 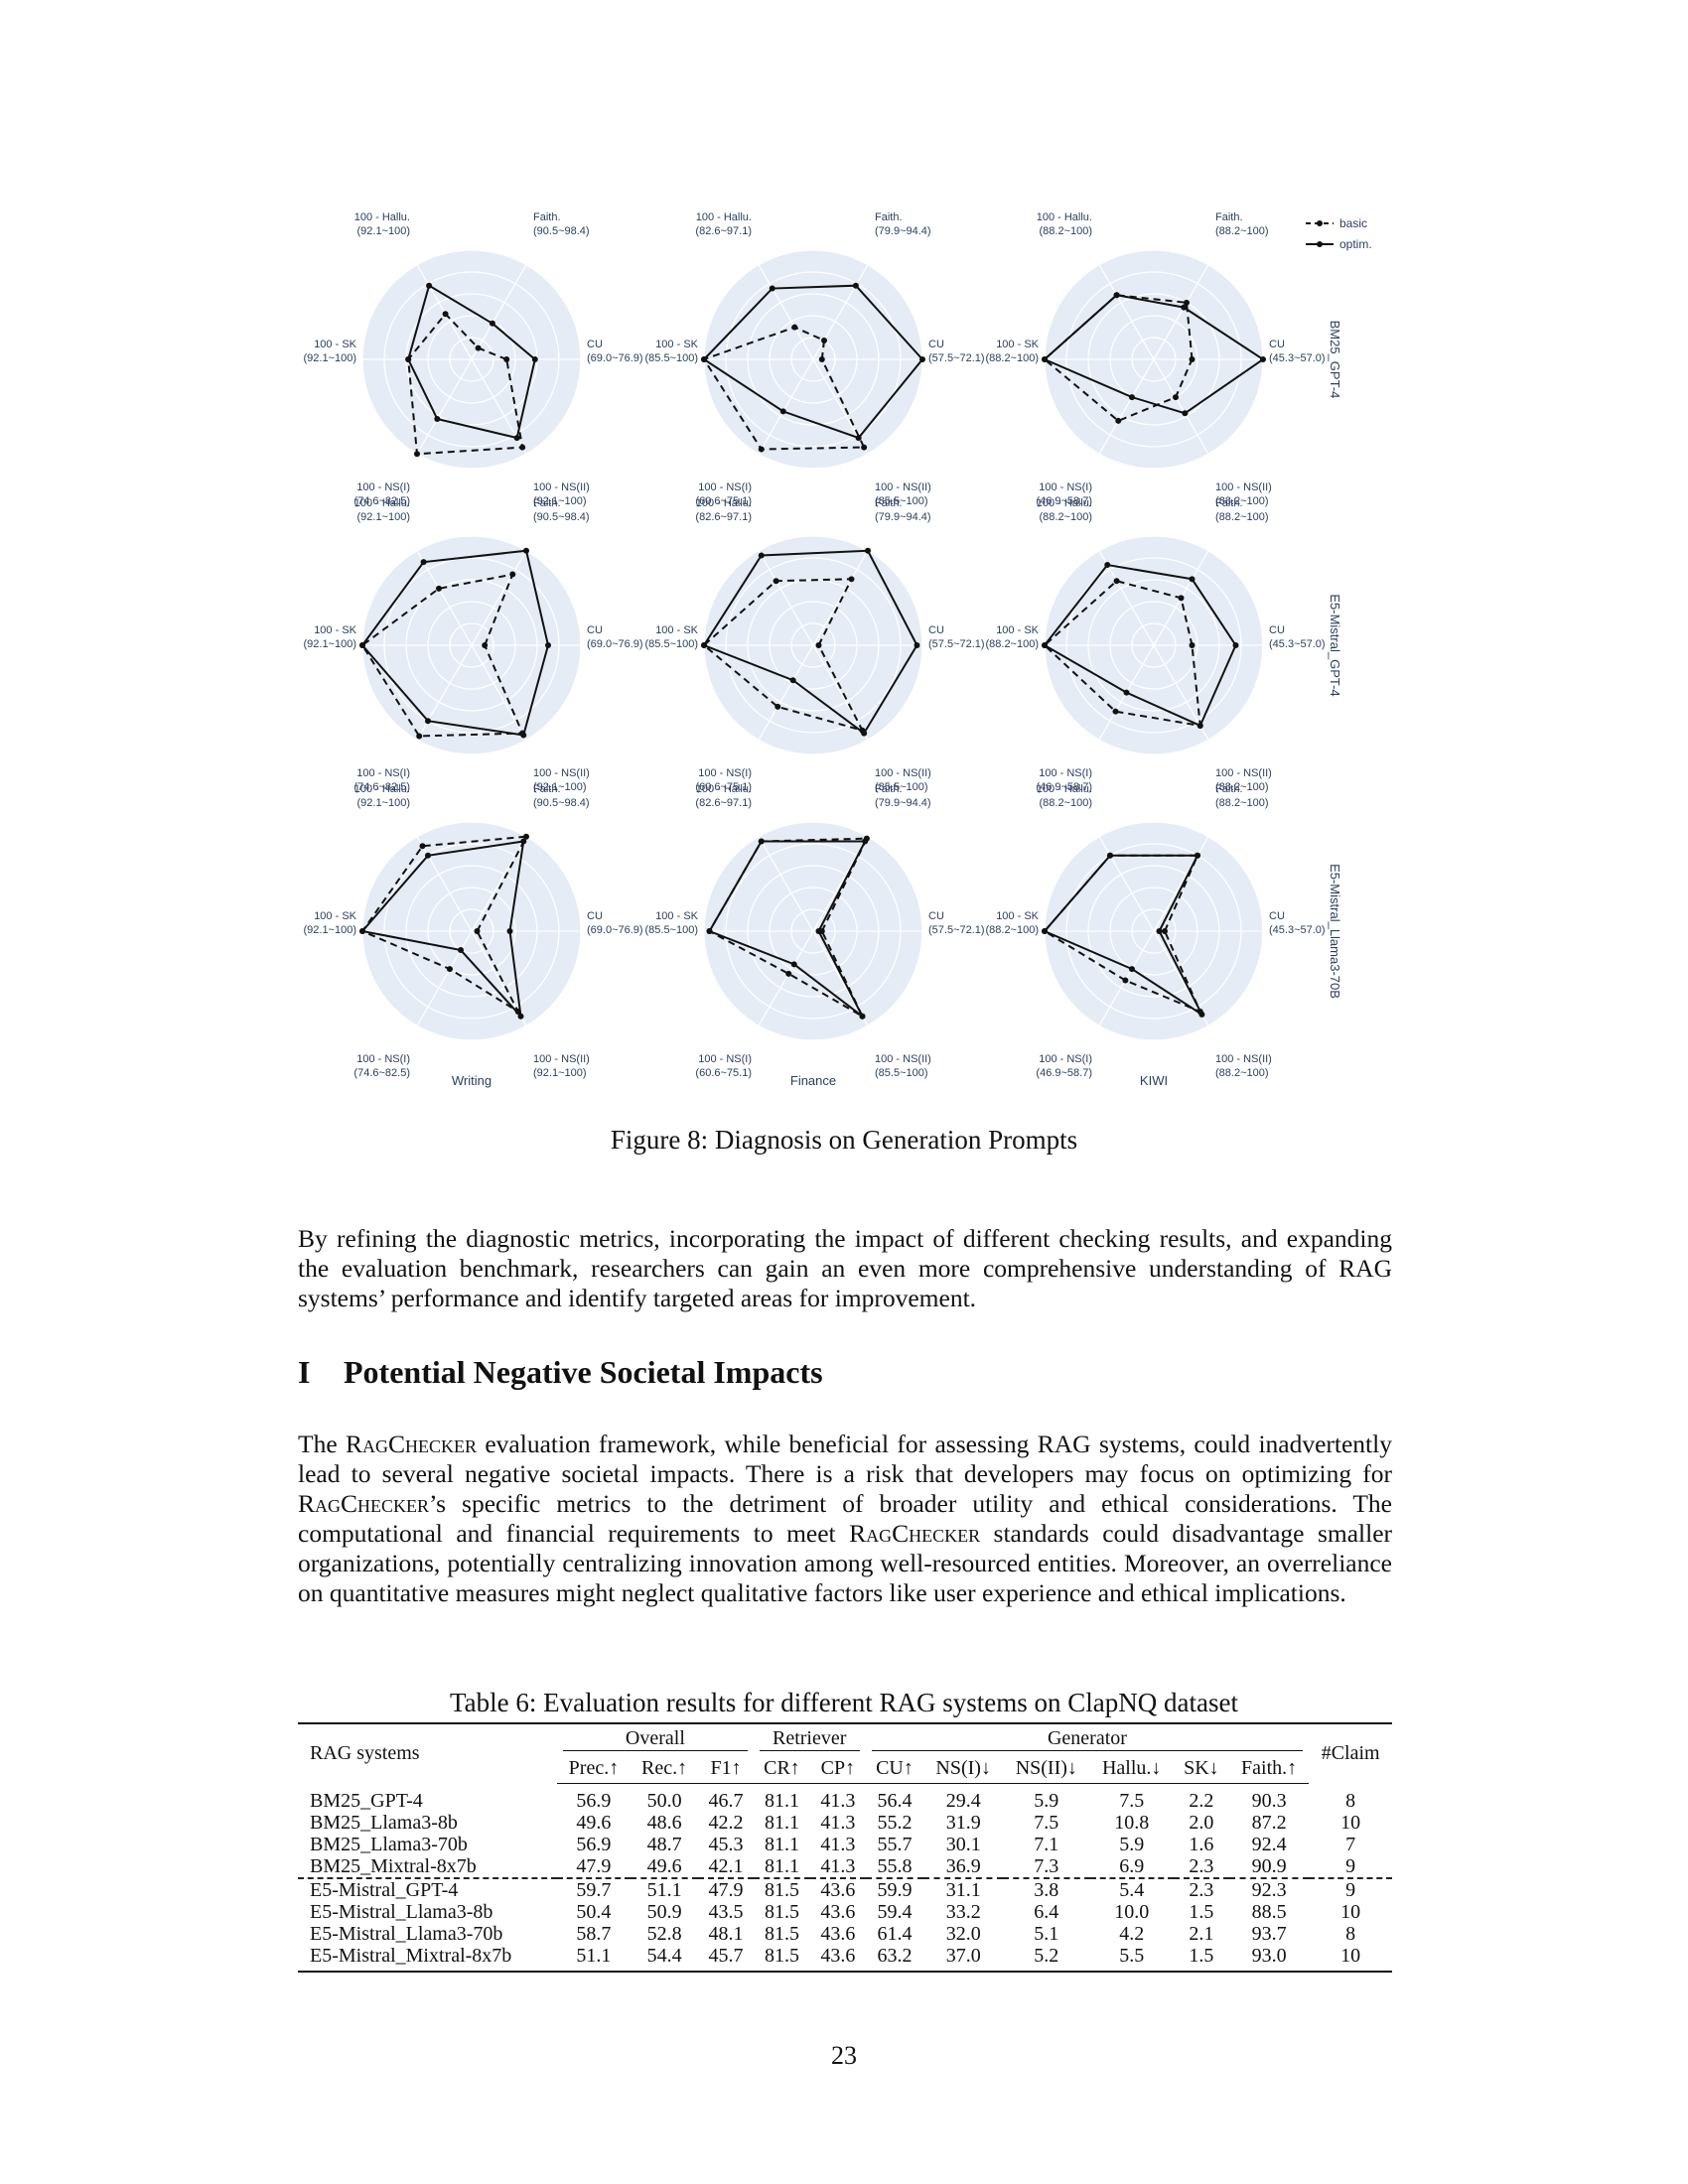 I want to click on column-header: Prec.↑, so click(x=594, y=1768).